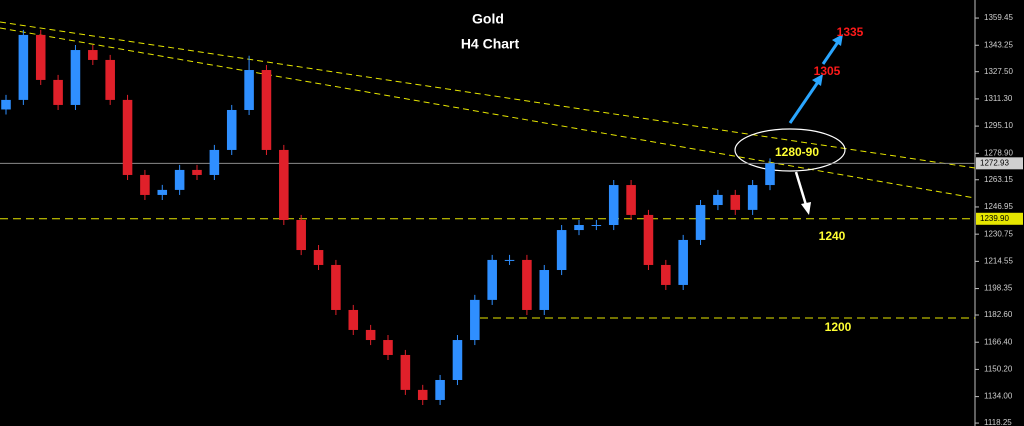 The height and width of the screenshot is (426, 1024). What do you see at coordinates (998, 396) in the screenshot?
I see `y-tick-label: 1134.00` at bounding box center [998, 396].